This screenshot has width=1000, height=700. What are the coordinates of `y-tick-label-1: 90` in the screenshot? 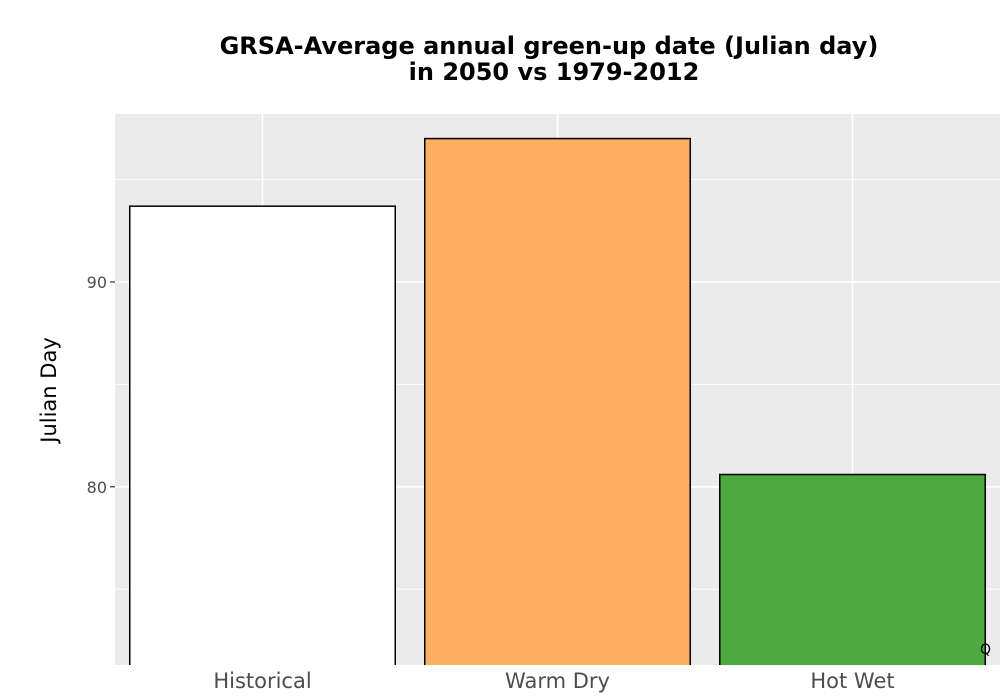 It's located at (97, 282).